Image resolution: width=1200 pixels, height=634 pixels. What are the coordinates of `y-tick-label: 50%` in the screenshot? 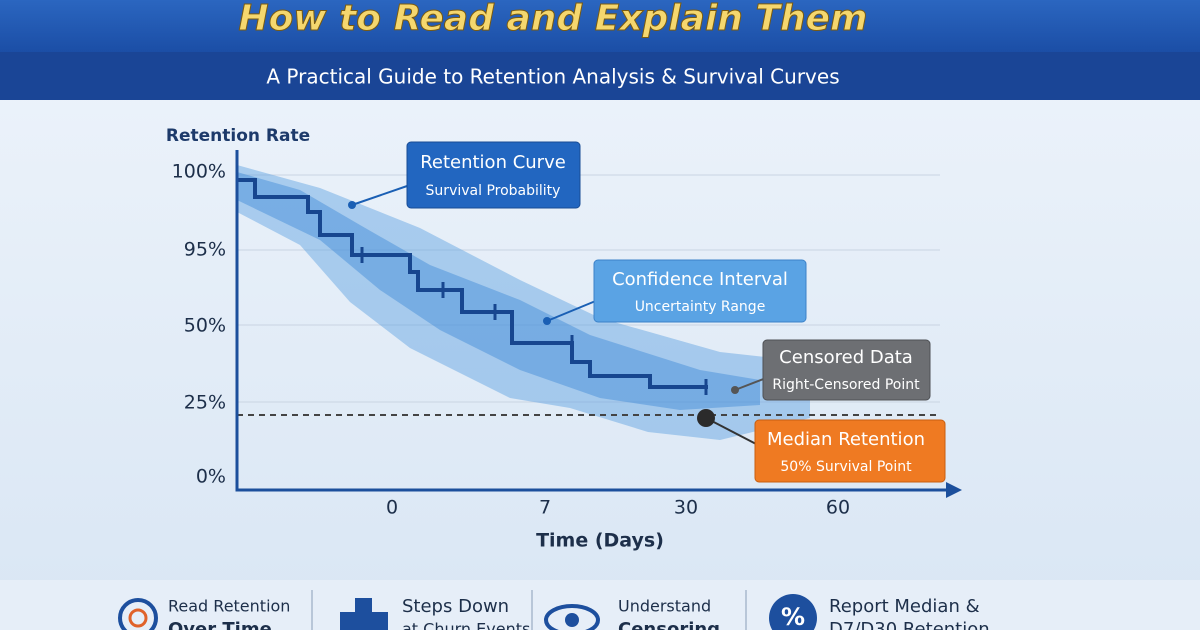 It's located at (205, 326).